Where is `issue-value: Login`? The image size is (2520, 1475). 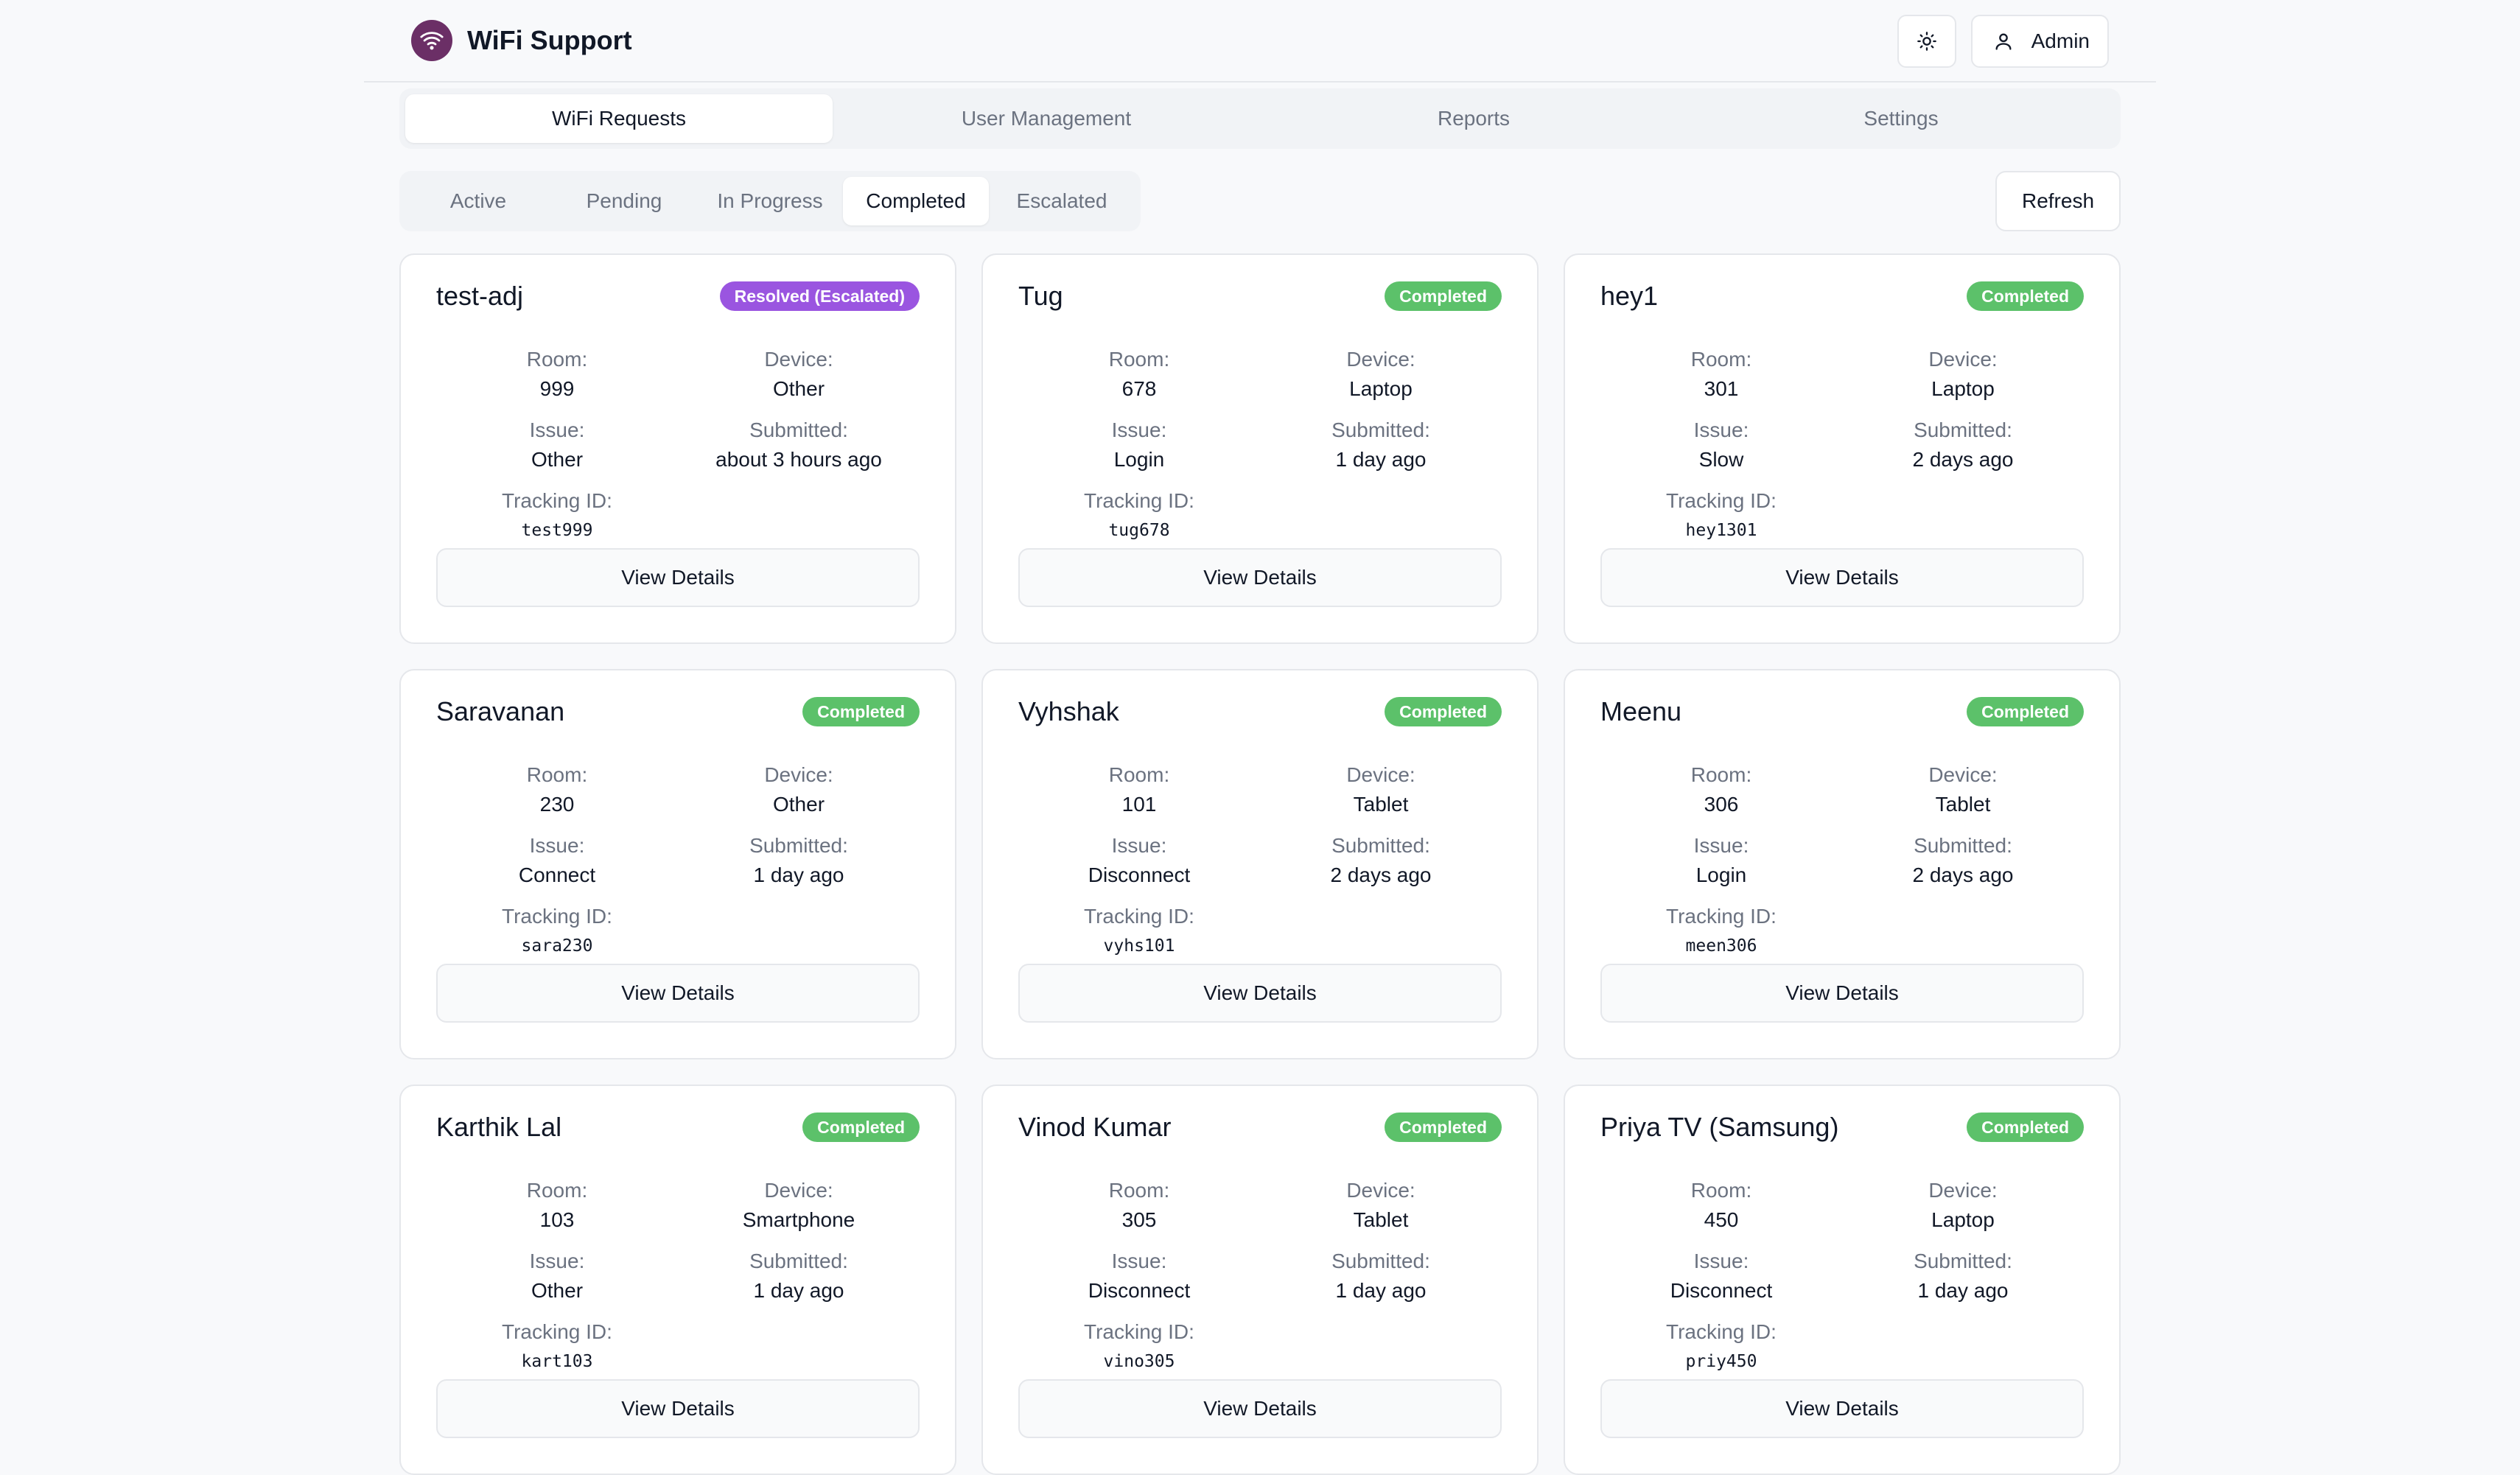
issue-value: Login is located at coordinates (1139, 459).